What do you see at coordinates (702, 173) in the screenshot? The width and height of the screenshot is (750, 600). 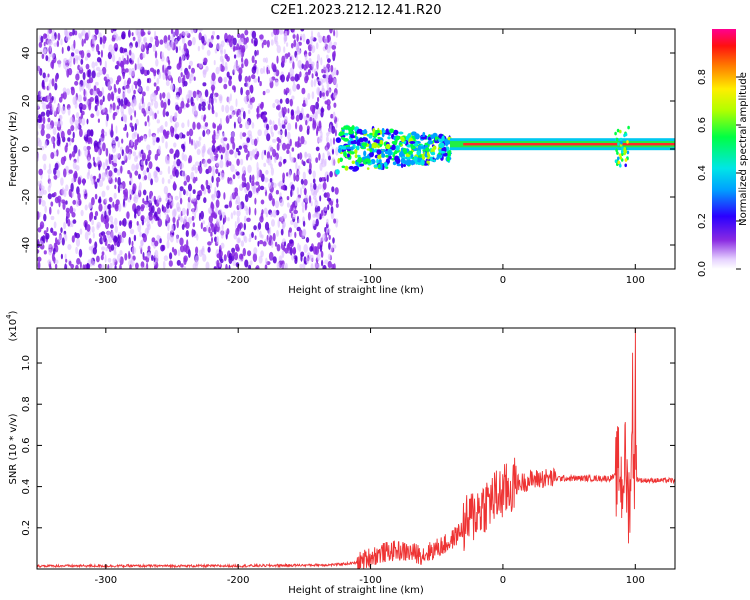 I see `colorbar-tick-label: 0.4` at bounding box center [702, 173].